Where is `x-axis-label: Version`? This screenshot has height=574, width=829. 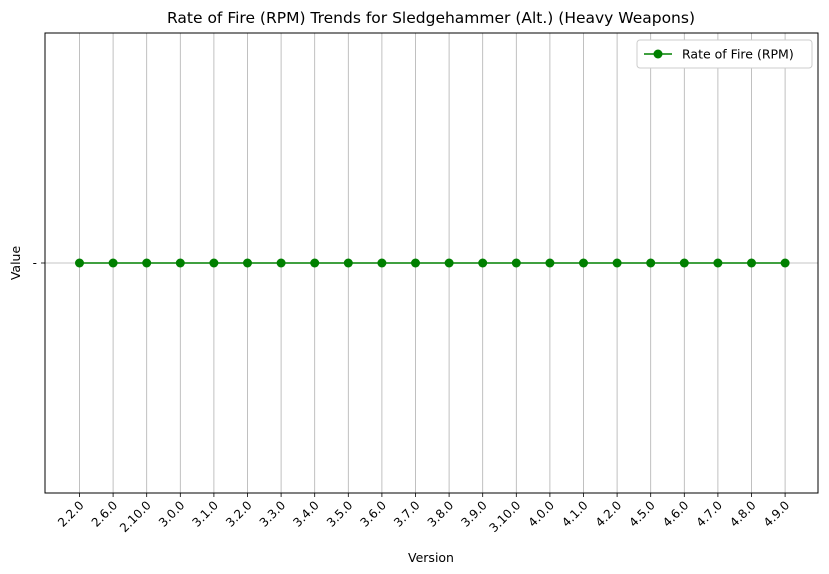 x-axis-label: Version is located at coordinates (431, 557).